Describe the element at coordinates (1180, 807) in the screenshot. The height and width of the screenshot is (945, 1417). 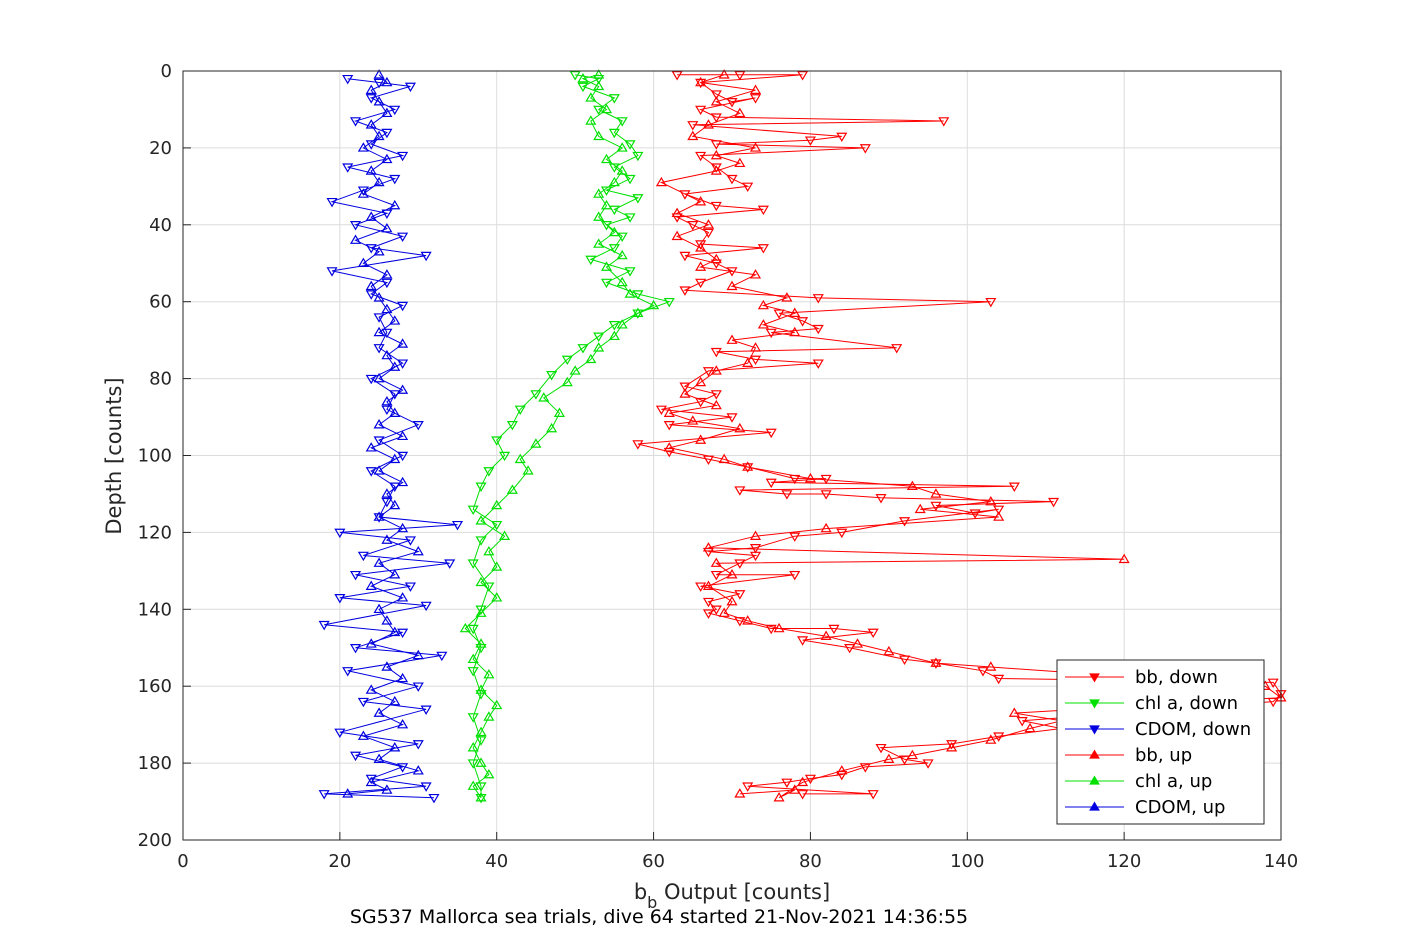
I see `legend-label: CDOM, up` at that location.